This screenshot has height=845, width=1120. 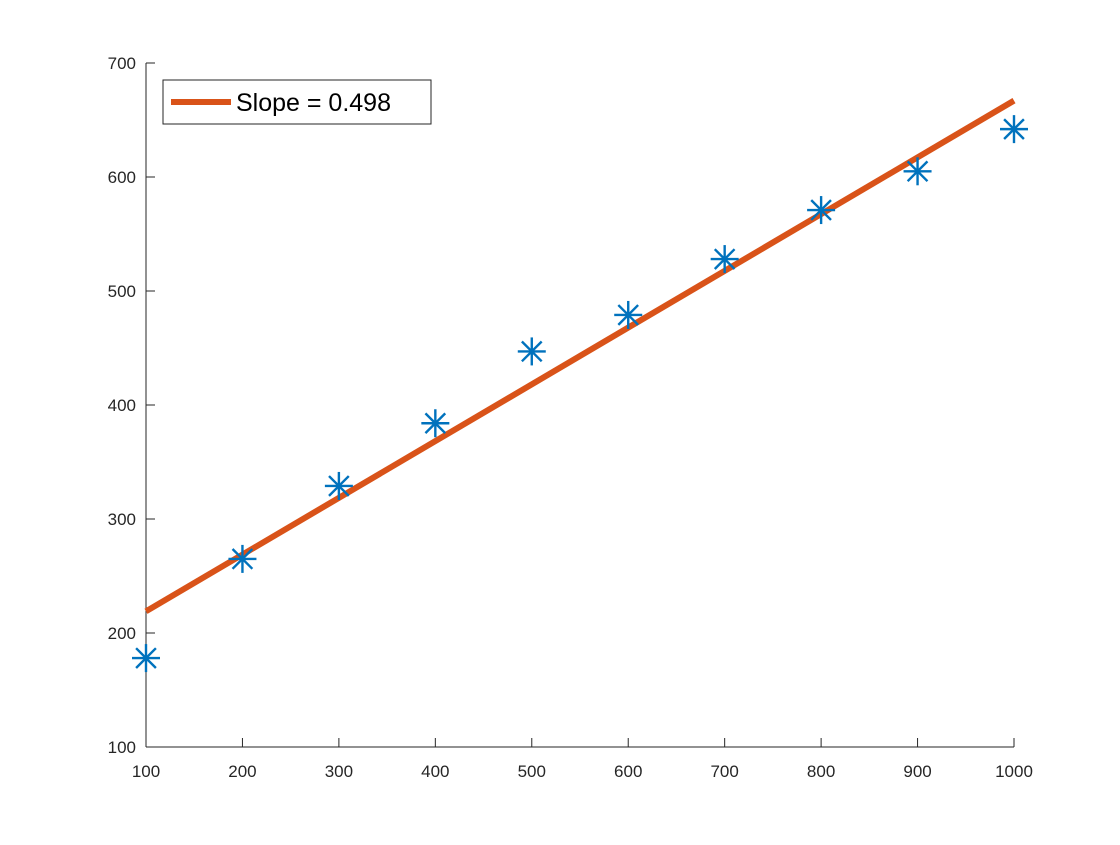 What do you see at coordinates (435, 771) in the screenshot?
I see `x-tick-label: 400` at bounding box center [435, 771].